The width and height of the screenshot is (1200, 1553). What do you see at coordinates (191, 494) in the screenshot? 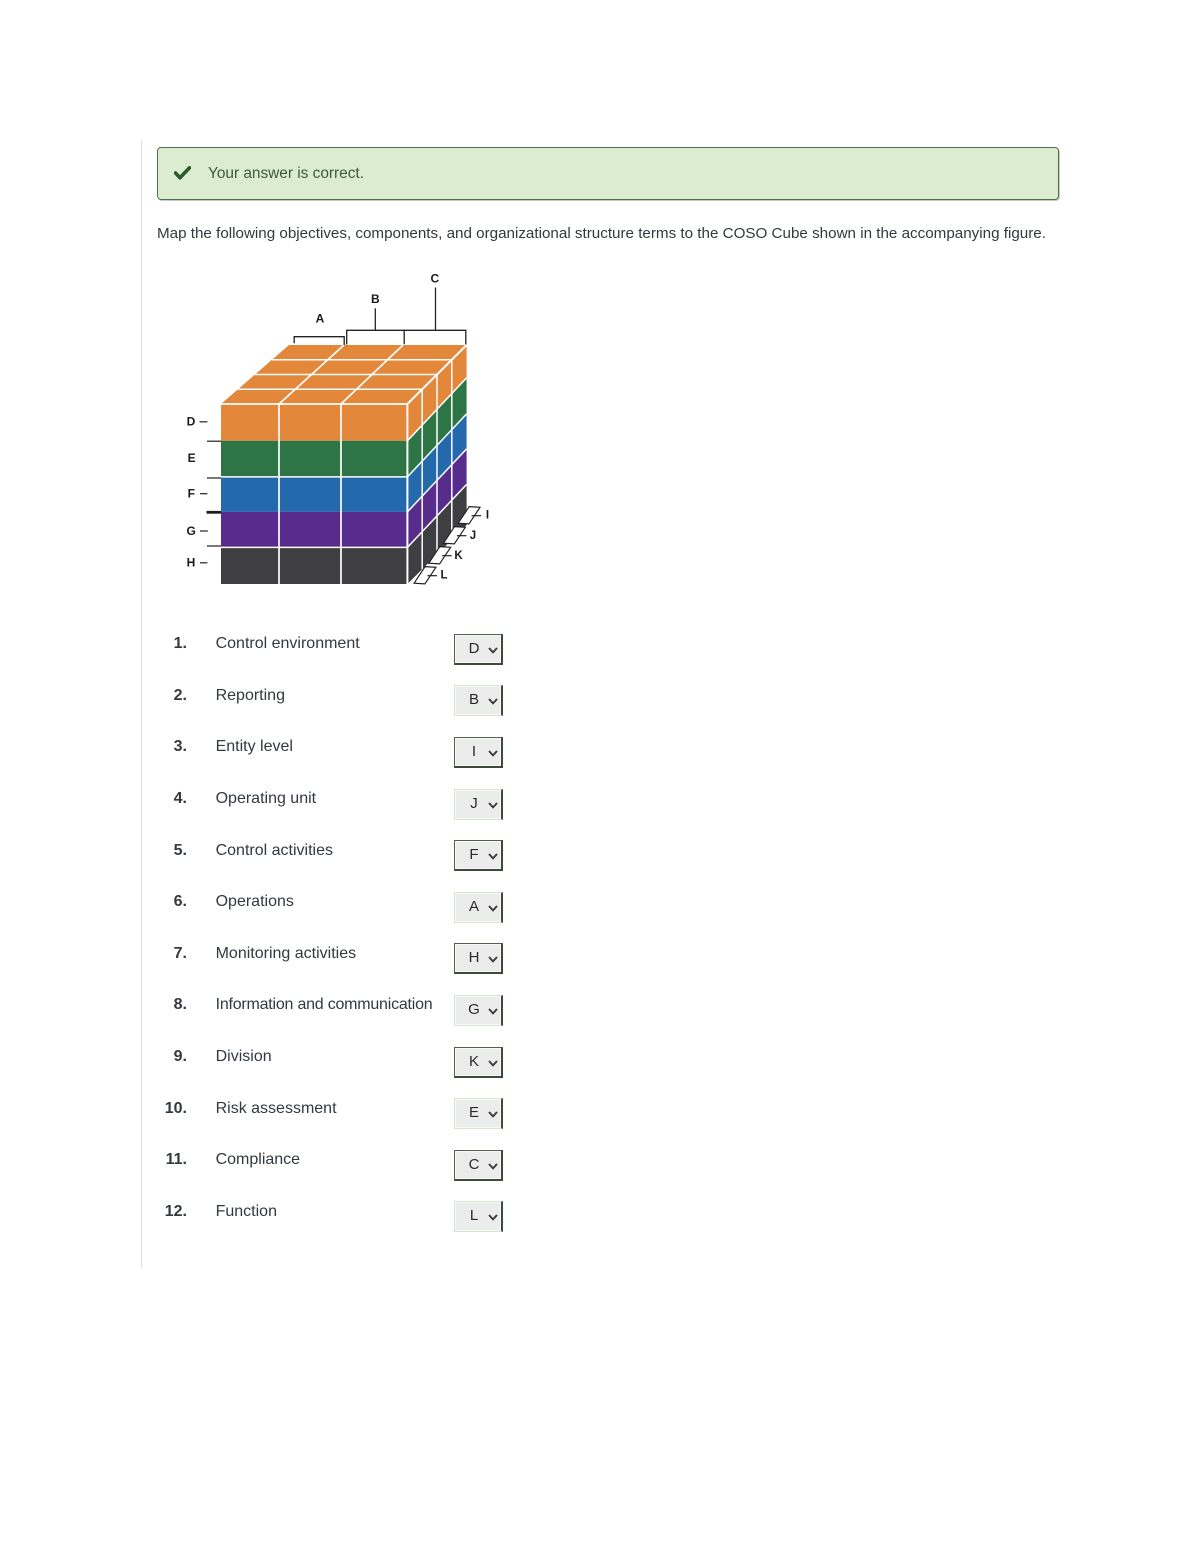
I see `svg-text: F` at bounding box center [191, 494].